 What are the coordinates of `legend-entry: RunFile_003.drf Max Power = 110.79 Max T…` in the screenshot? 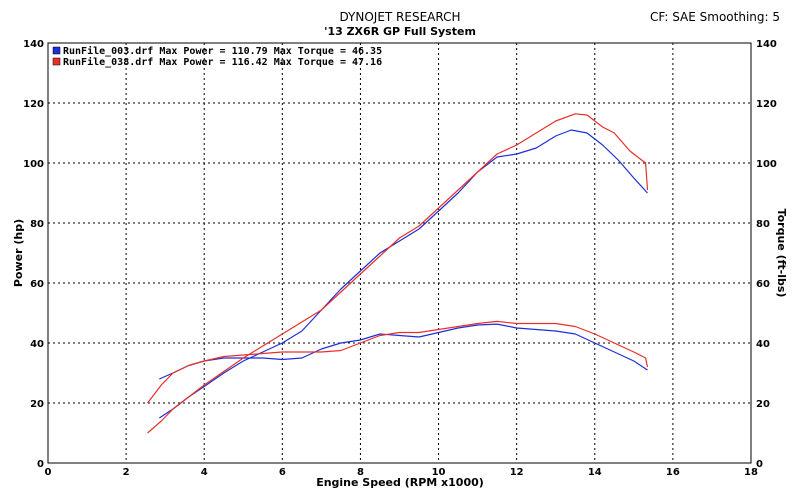 It's located at (222, 51).